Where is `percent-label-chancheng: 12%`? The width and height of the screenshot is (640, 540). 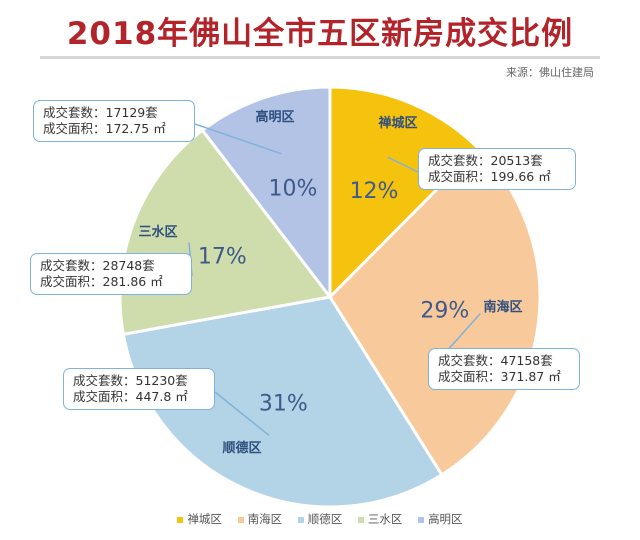
percent-label-chancheng: 12% is located at coordinates (374, 191).